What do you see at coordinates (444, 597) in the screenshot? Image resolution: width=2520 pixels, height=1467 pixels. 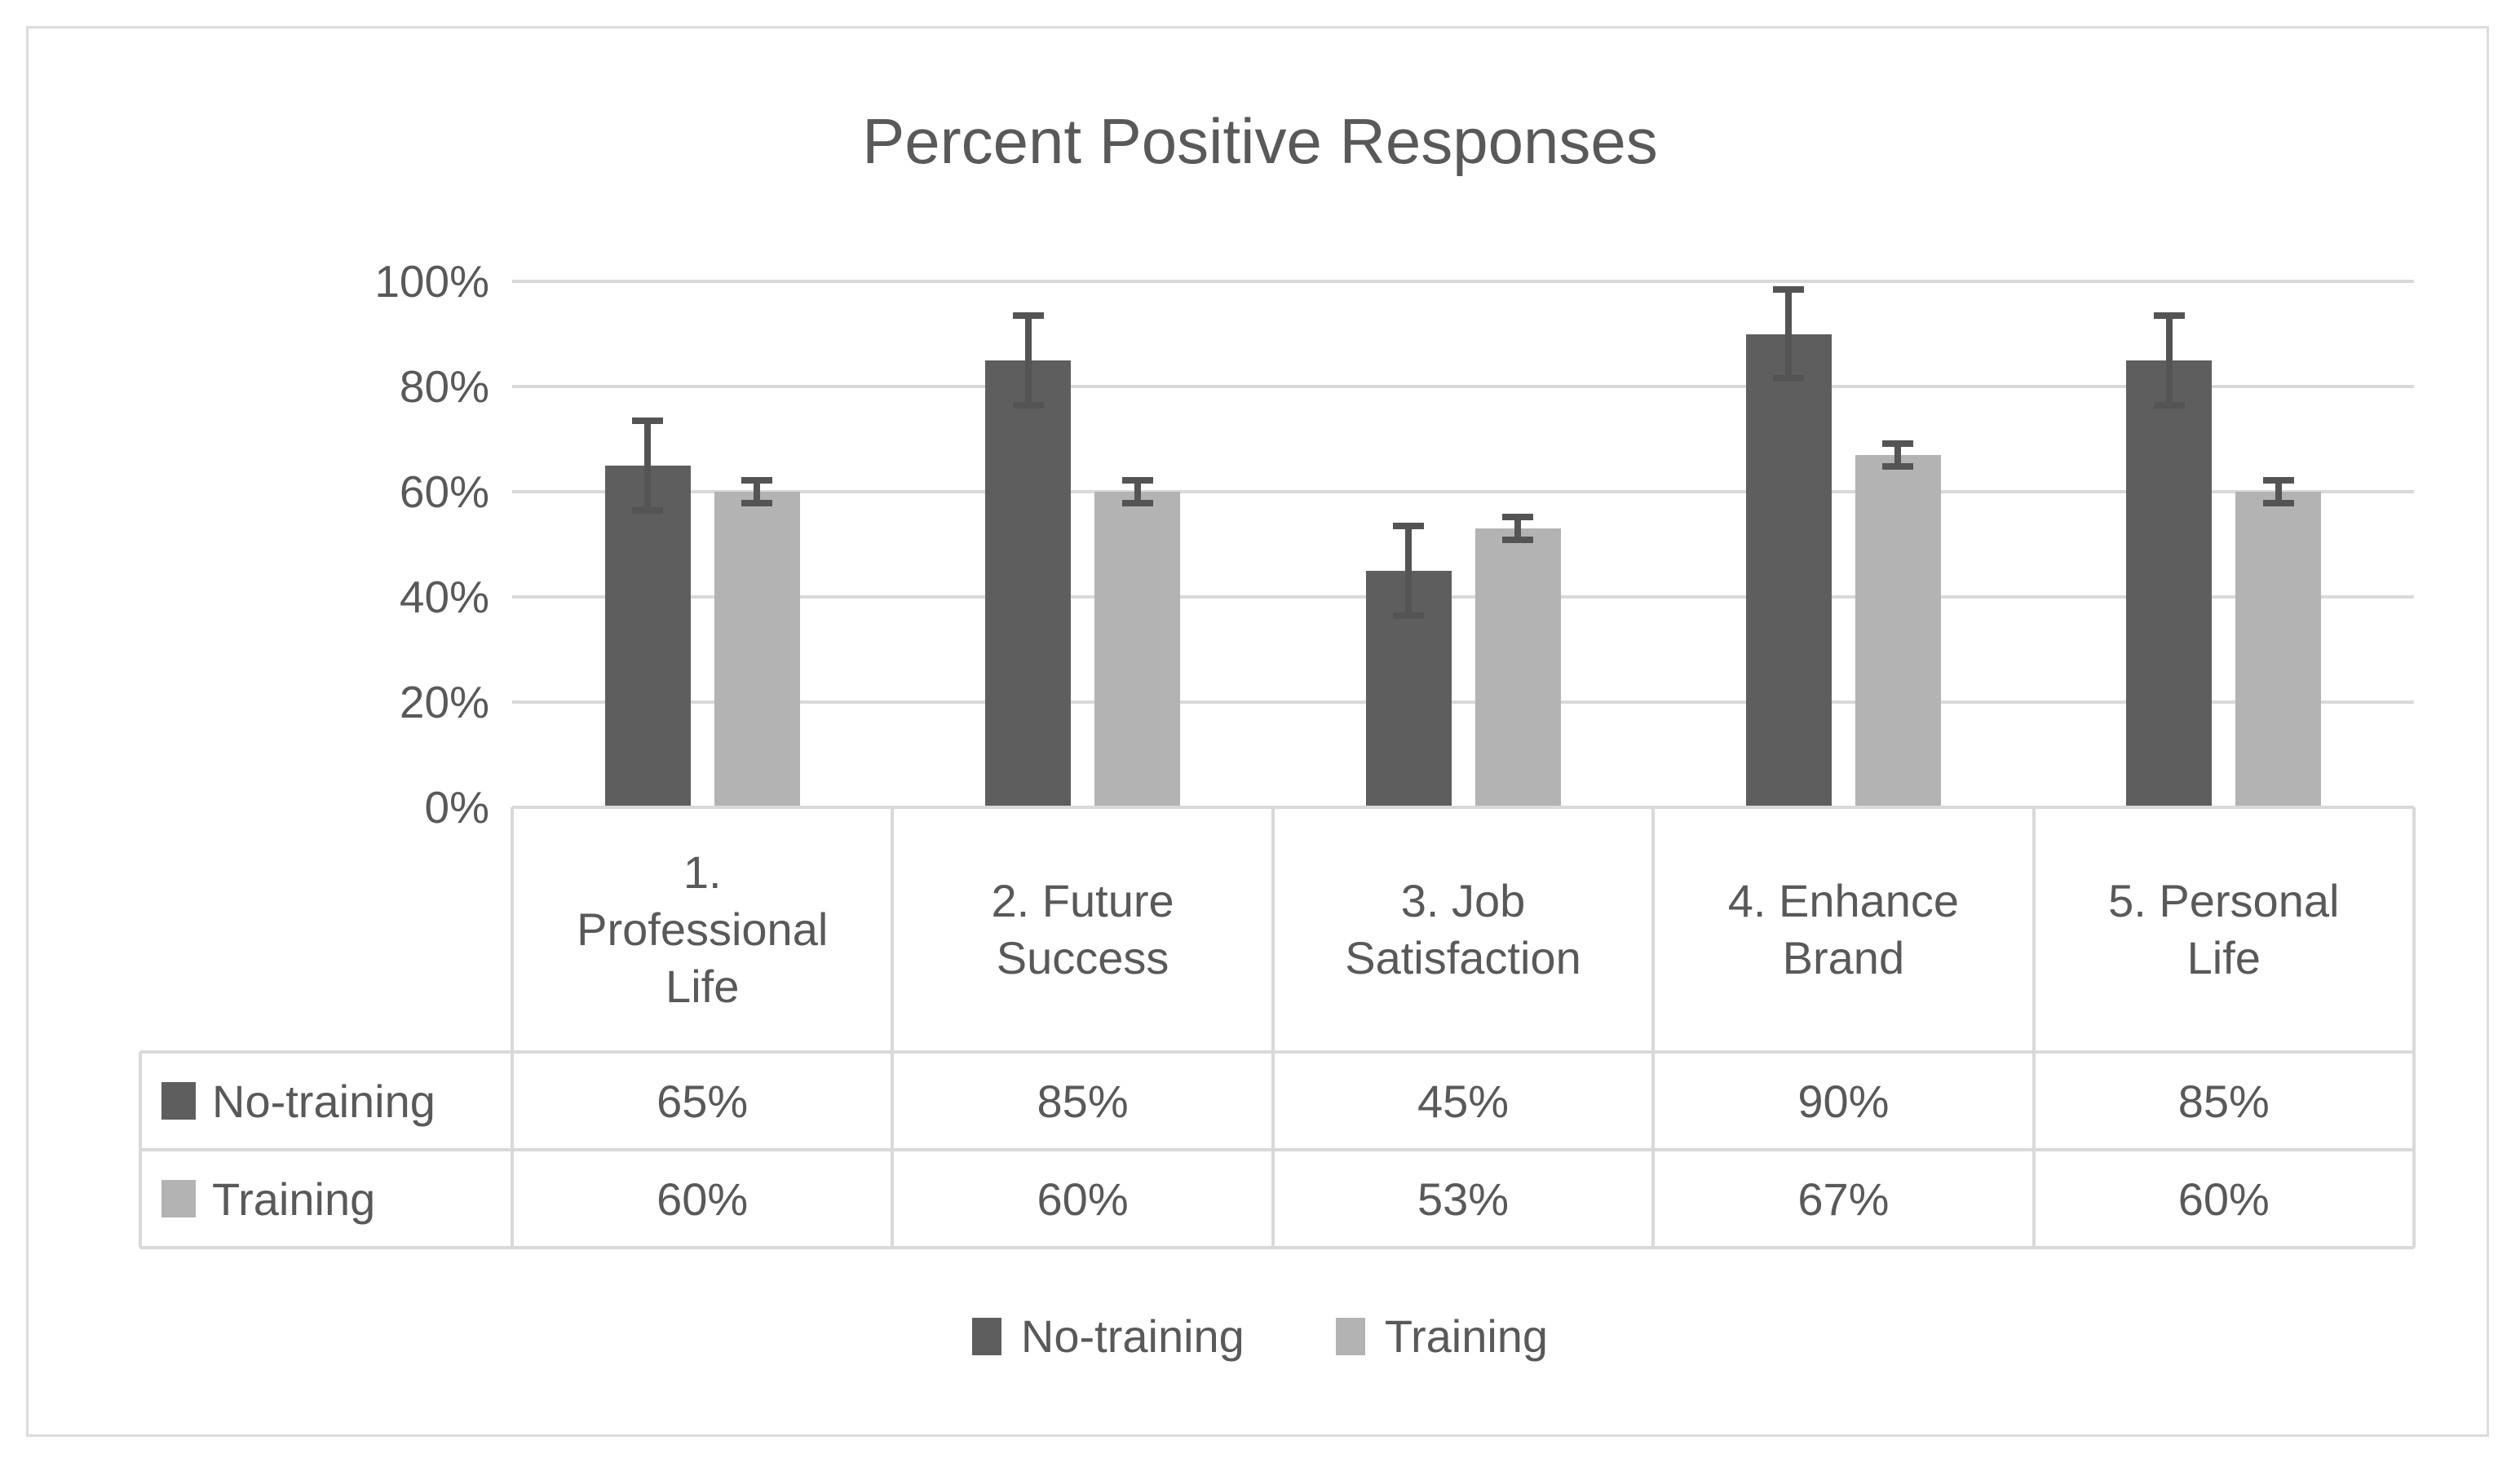 I see `y-axis-tick-label: 40%` at bounding box center [444, 597].